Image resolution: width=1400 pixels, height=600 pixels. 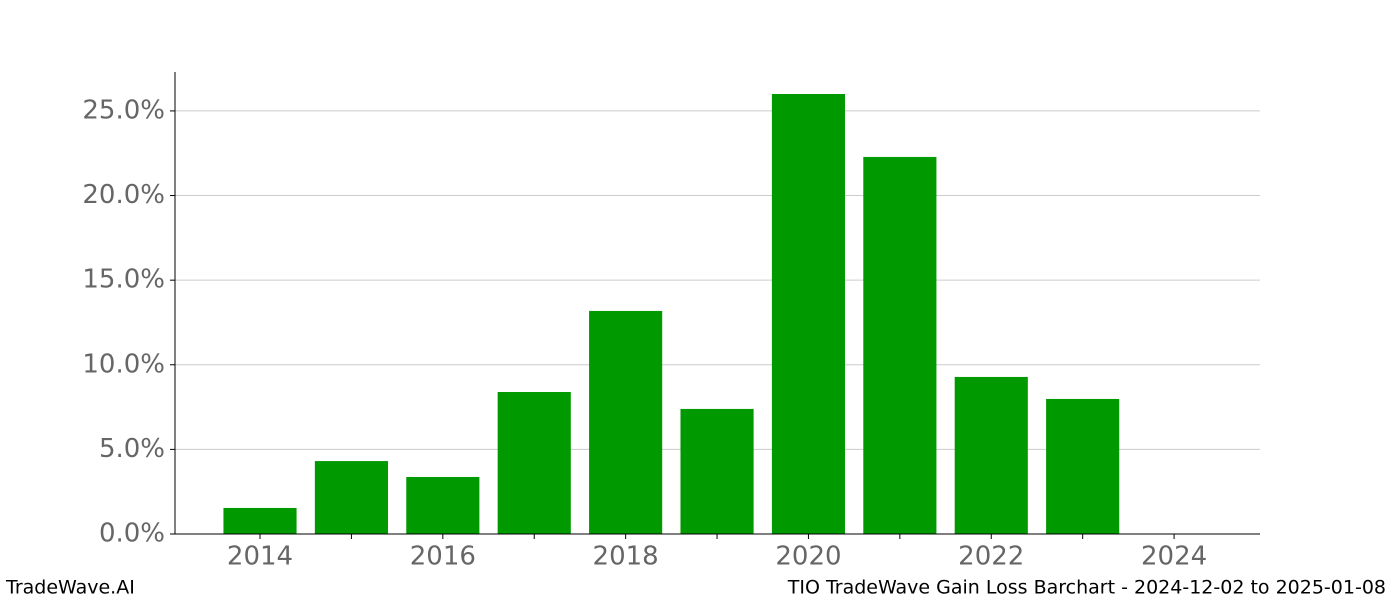 What do you see at coordinates (123, 195) in the screenshot?
I see `y-tick-label: 20.0%` at bounding box center [123, 195].